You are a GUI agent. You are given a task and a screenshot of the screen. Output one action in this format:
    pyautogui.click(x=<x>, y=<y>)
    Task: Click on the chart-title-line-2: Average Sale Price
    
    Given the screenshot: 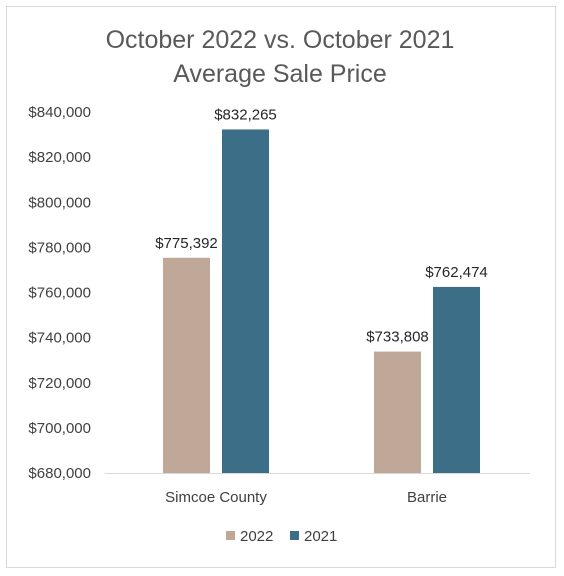 What is the action you would take?
    pyautogui.click(x=280, y=74)
    